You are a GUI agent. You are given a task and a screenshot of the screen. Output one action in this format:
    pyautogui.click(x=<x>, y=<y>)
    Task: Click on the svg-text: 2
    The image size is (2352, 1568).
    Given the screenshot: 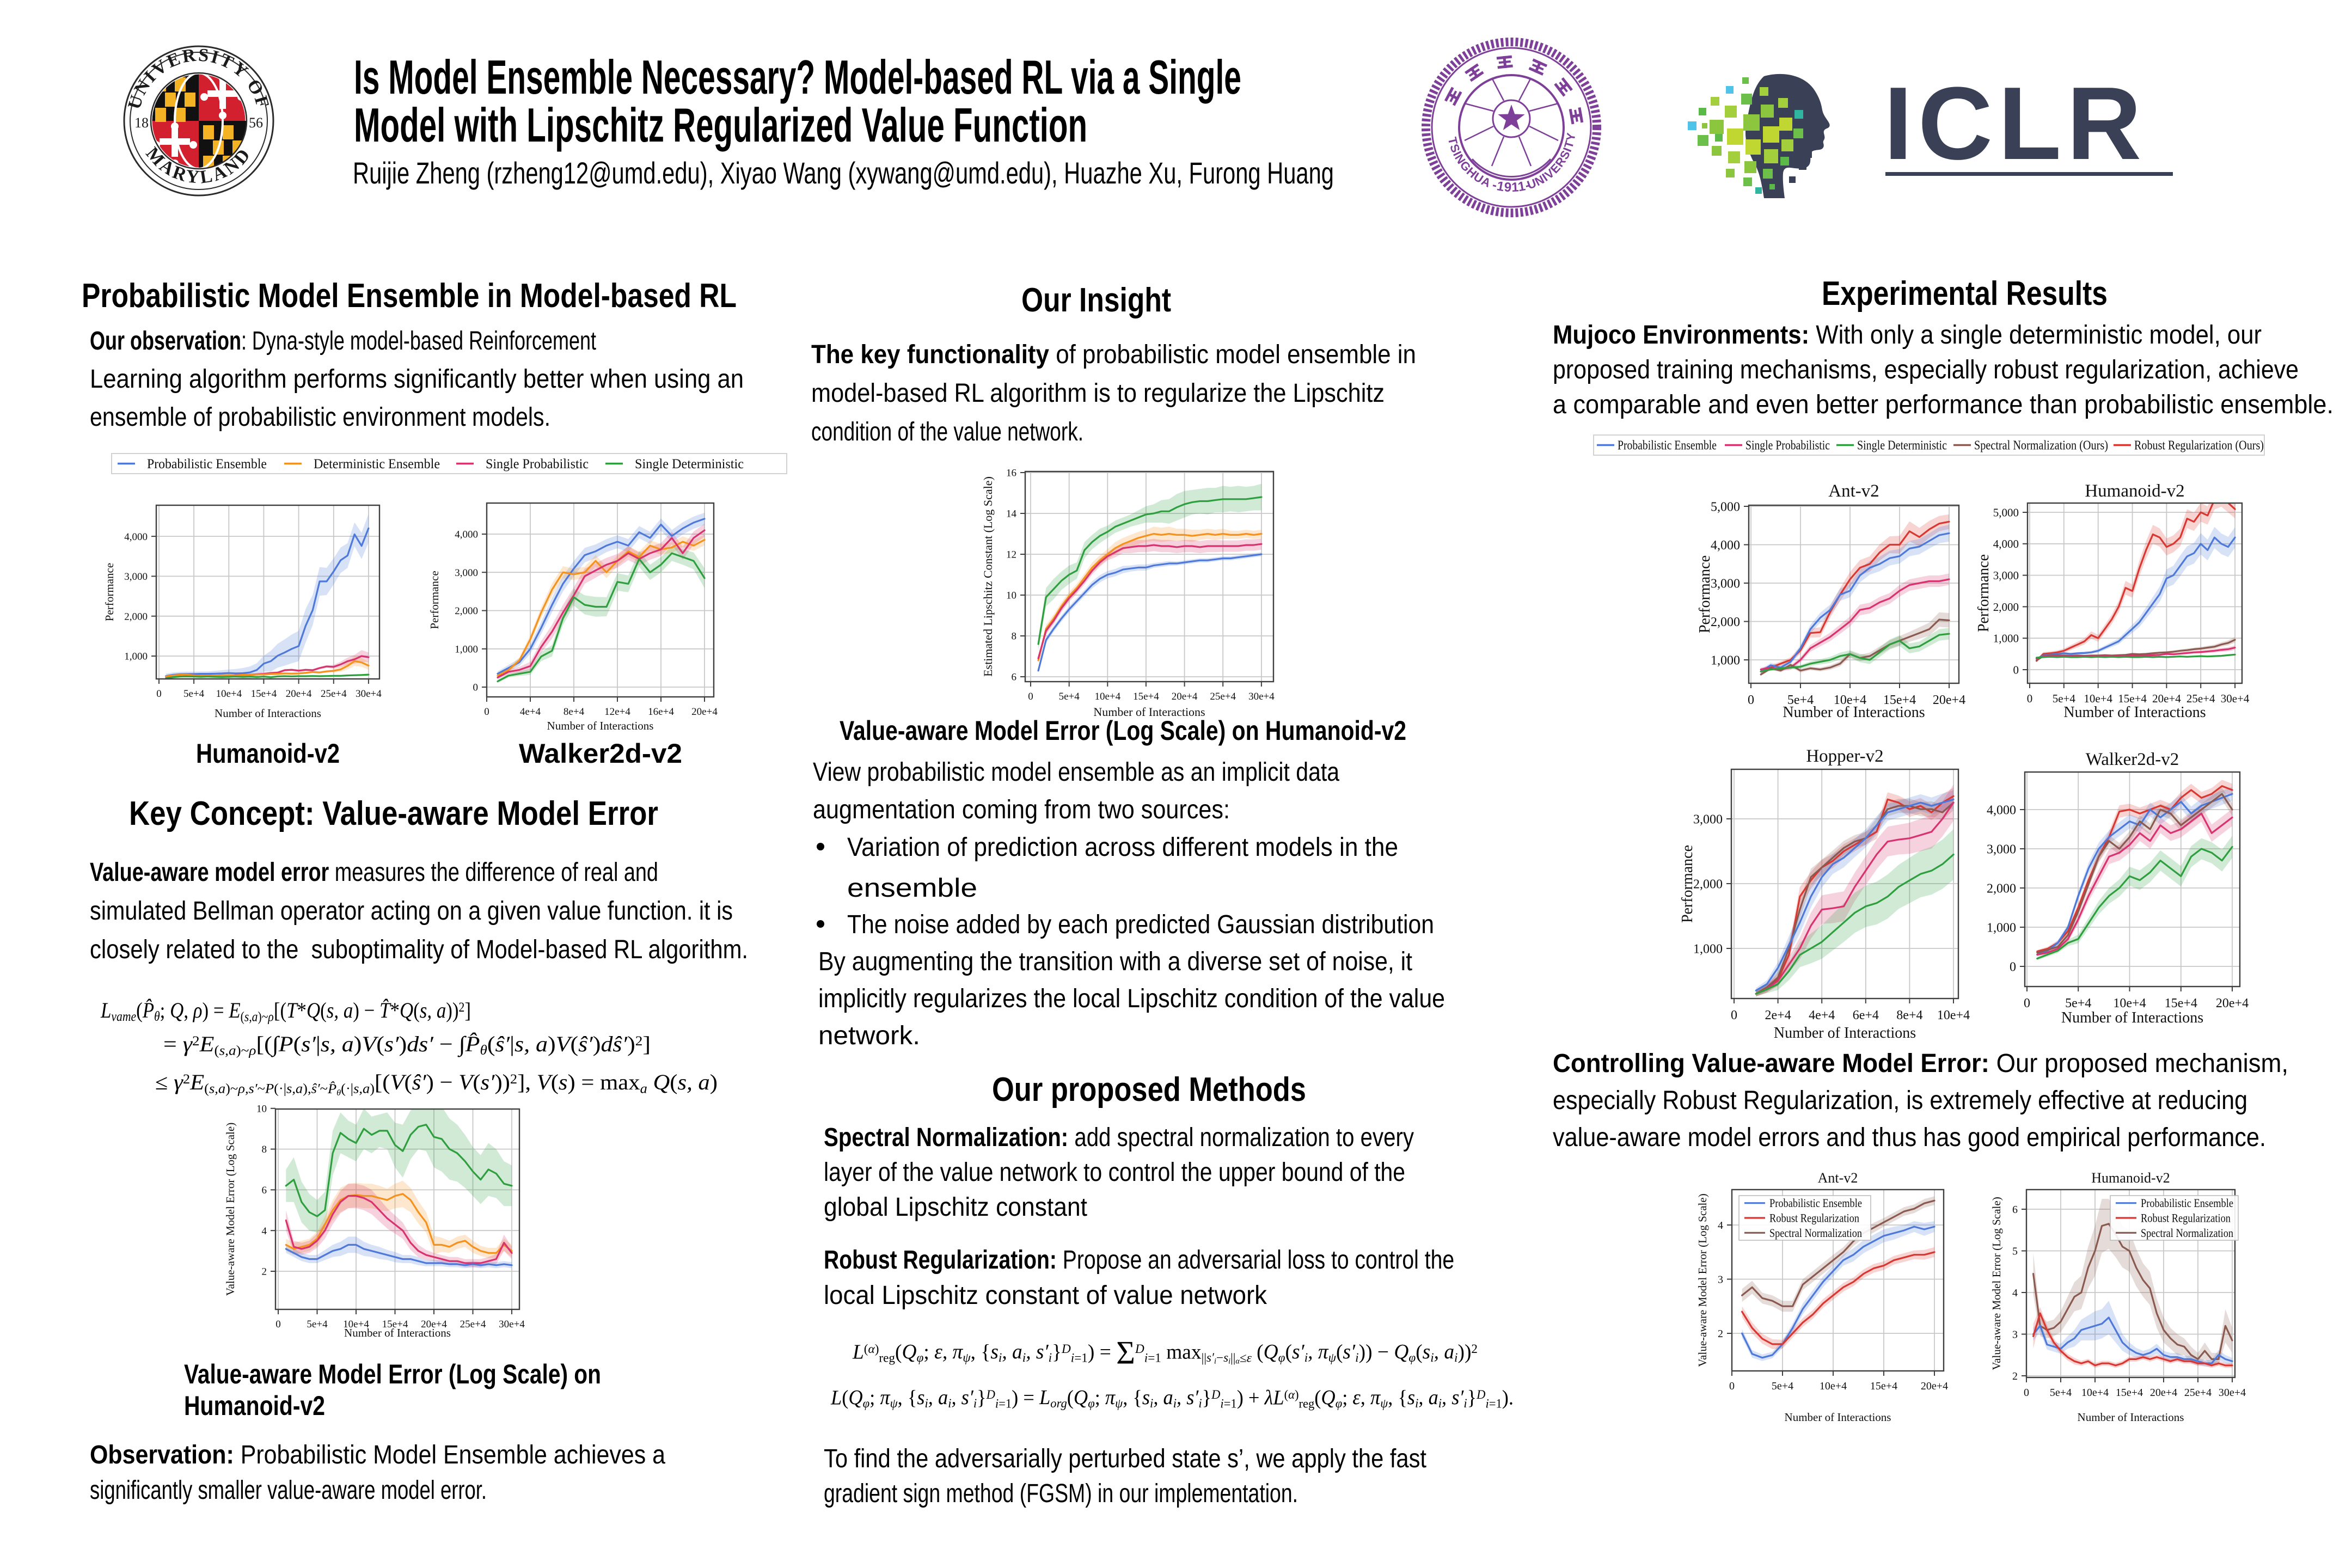 What is the action you would take?
    pyautogui.click(x=1720, y=1334)
    